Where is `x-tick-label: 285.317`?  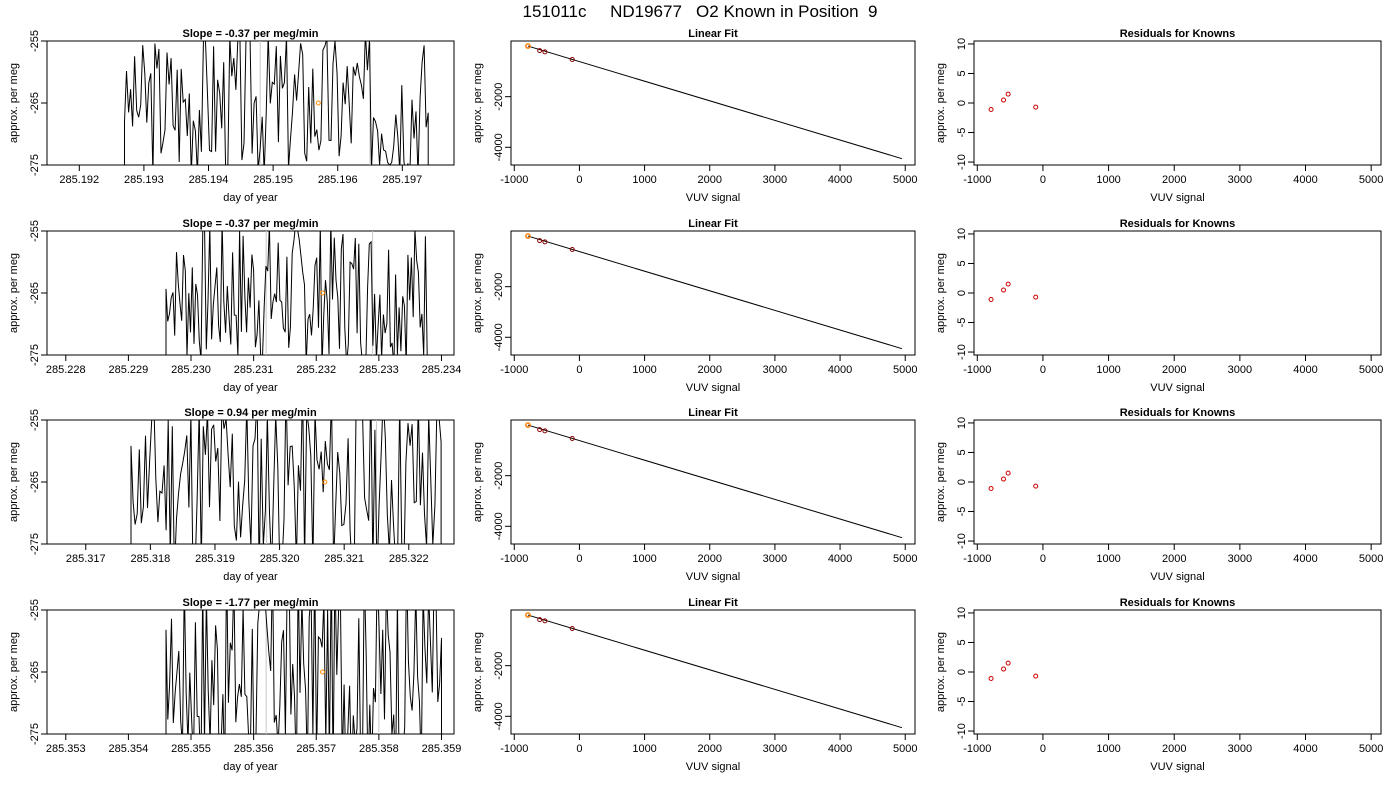
x-tick-label: 285.317 is located at coordinates (86, 559).